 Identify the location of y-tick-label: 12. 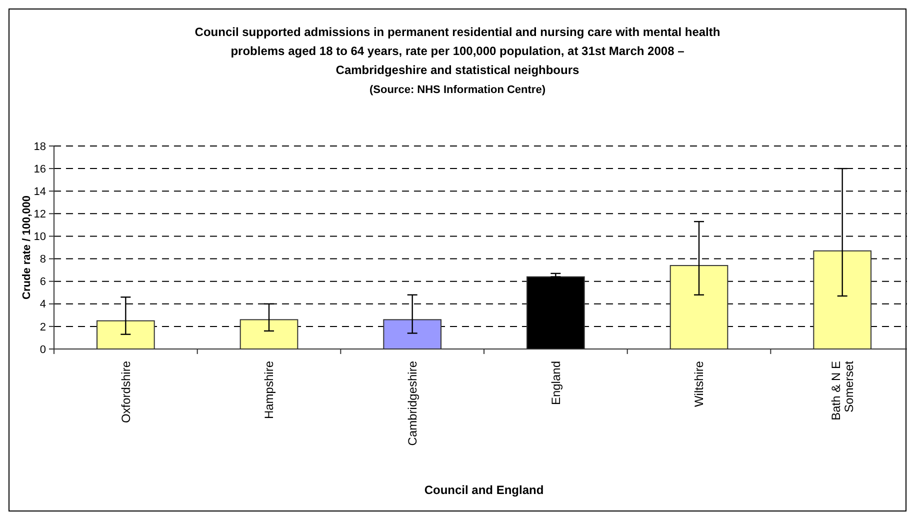
(40, 214).